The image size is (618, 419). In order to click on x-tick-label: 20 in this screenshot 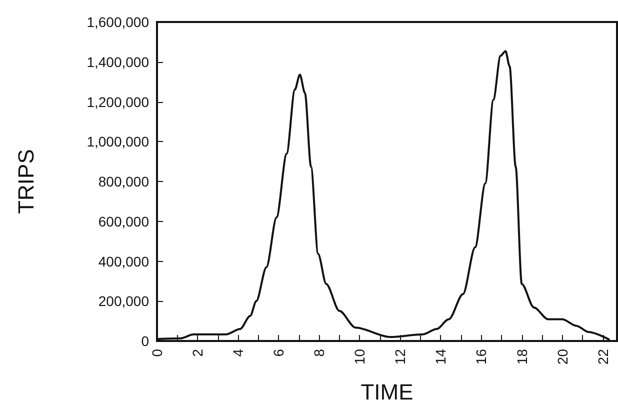, I will do `click(562, 356)`.